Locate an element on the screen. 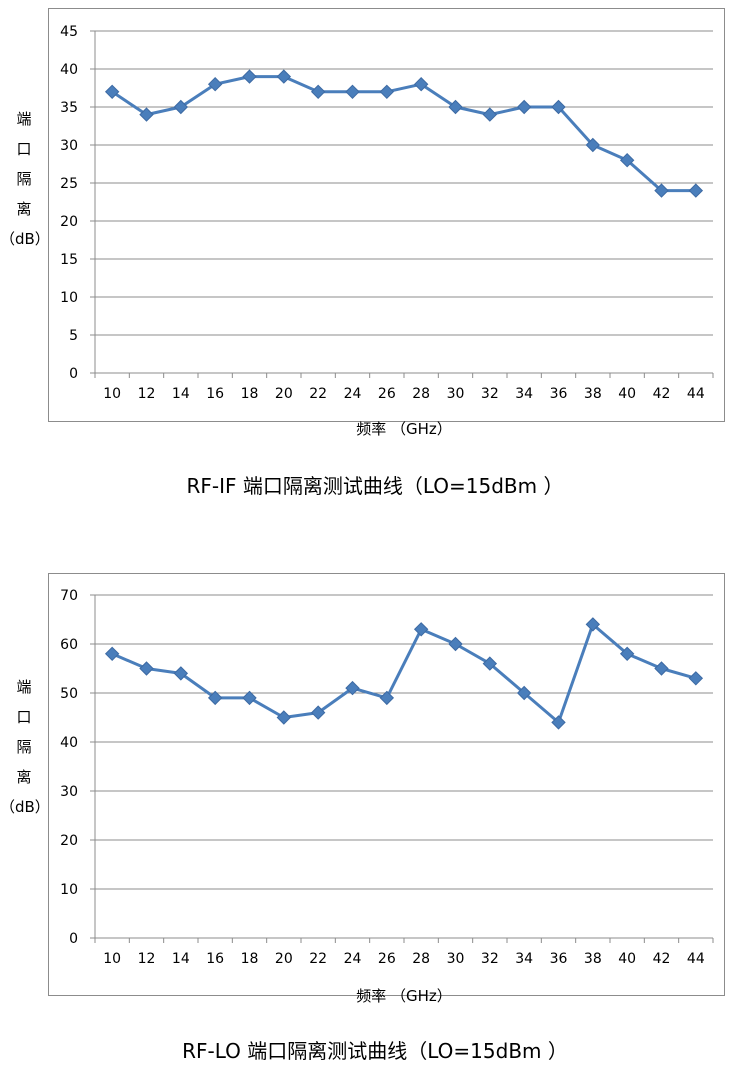 This screenshot has height=1066, width=750. y-tick-label: 40 is located at coordinates (69, 70).